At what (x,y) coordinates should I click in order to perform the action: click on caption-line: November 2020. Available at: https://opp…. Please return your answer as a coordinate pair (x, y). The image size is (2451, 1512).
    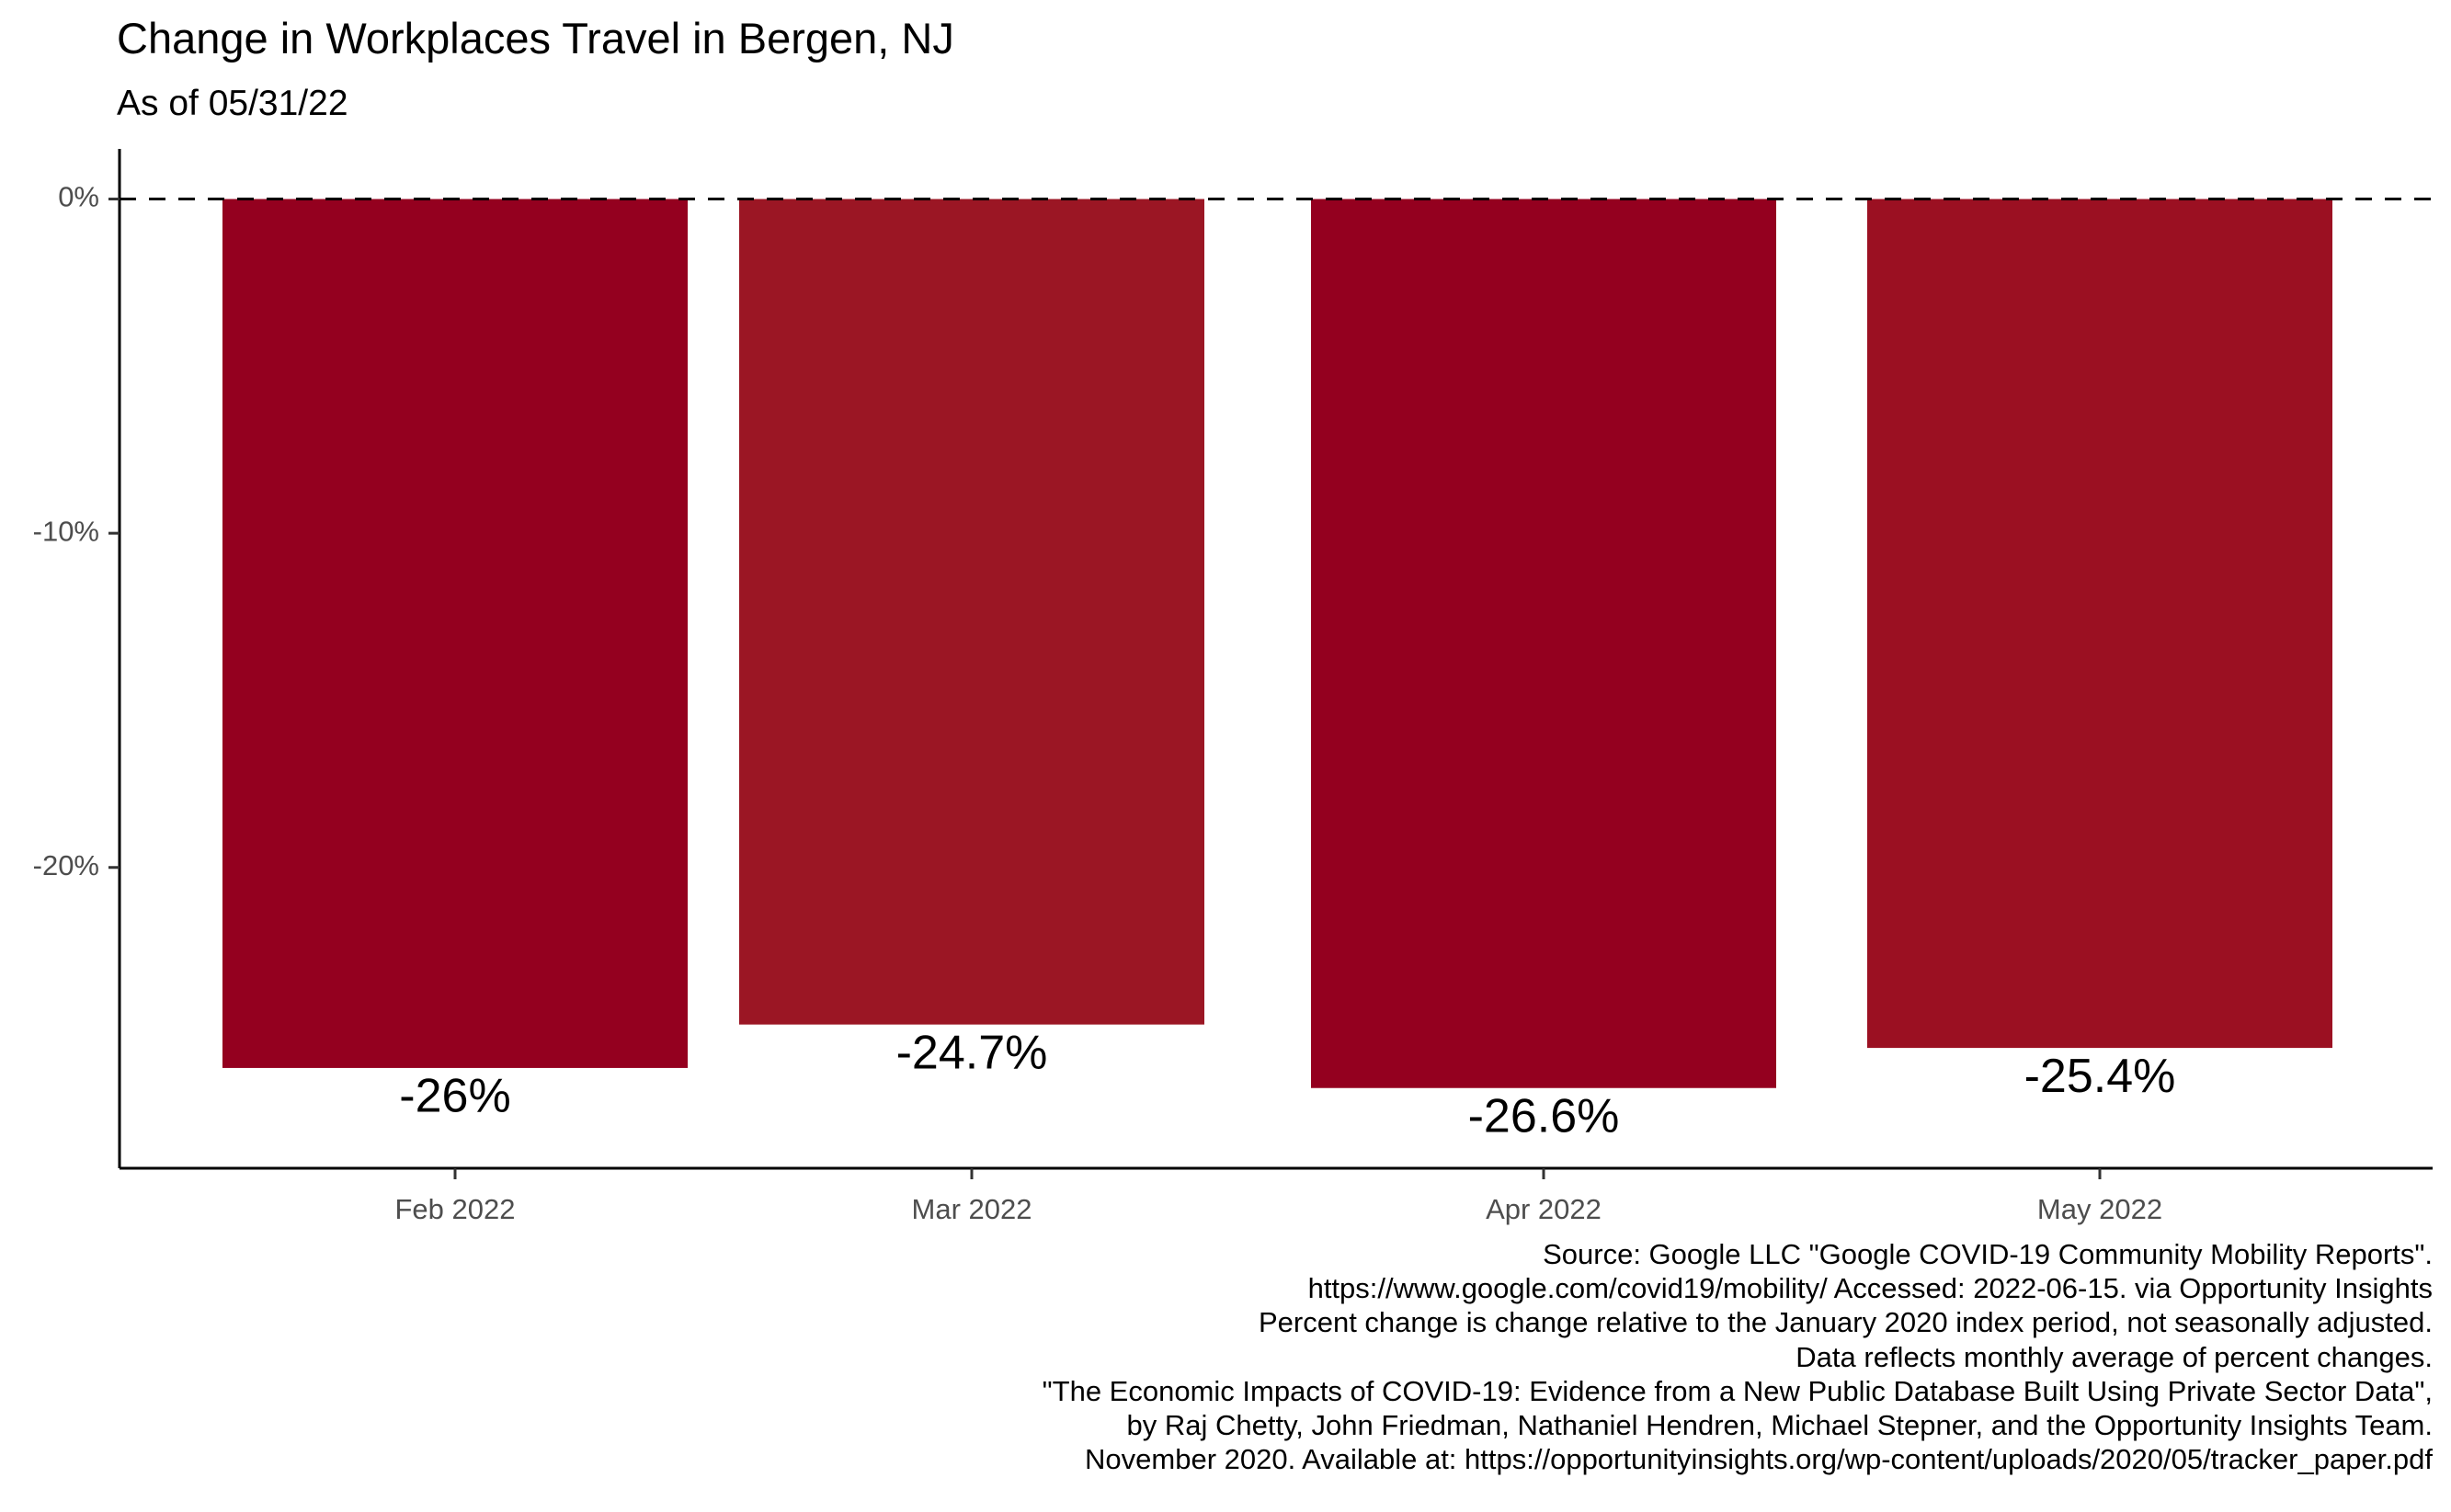
    Looking at the image, I should click on (1759, 1459).